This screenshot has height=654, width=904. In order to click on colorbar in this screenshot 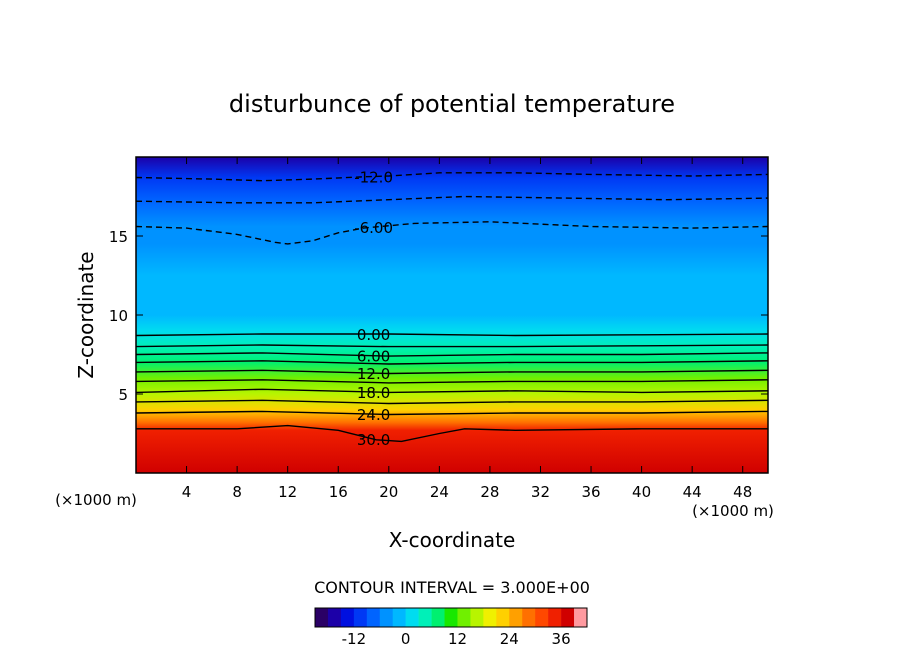, I will do `click(451, 617)`.